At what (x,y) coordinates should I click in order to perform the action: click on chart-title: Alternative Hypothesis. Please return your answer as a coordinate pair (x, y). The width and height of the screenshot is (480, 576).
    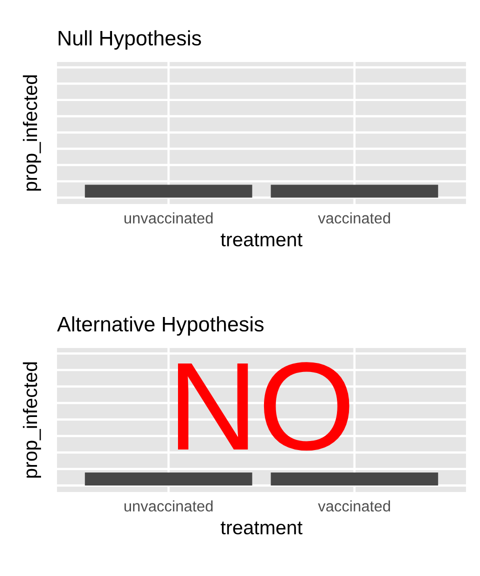
    Looking at the image, I should click on (160, 326).